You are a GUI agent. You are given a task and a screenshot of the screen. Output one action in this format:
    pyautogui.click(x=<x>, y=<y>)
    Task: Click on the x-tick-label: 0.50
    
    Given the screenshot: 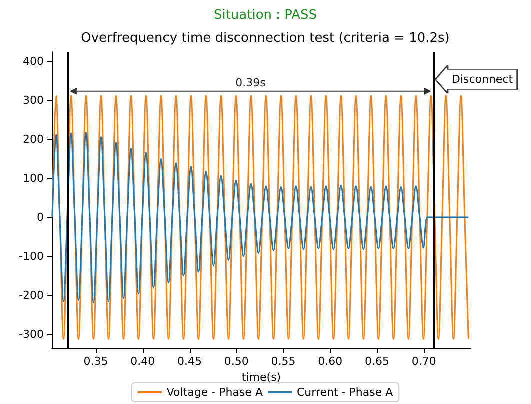 What is the action you would take?
    pyautogui.click(x=236, y=361)
    